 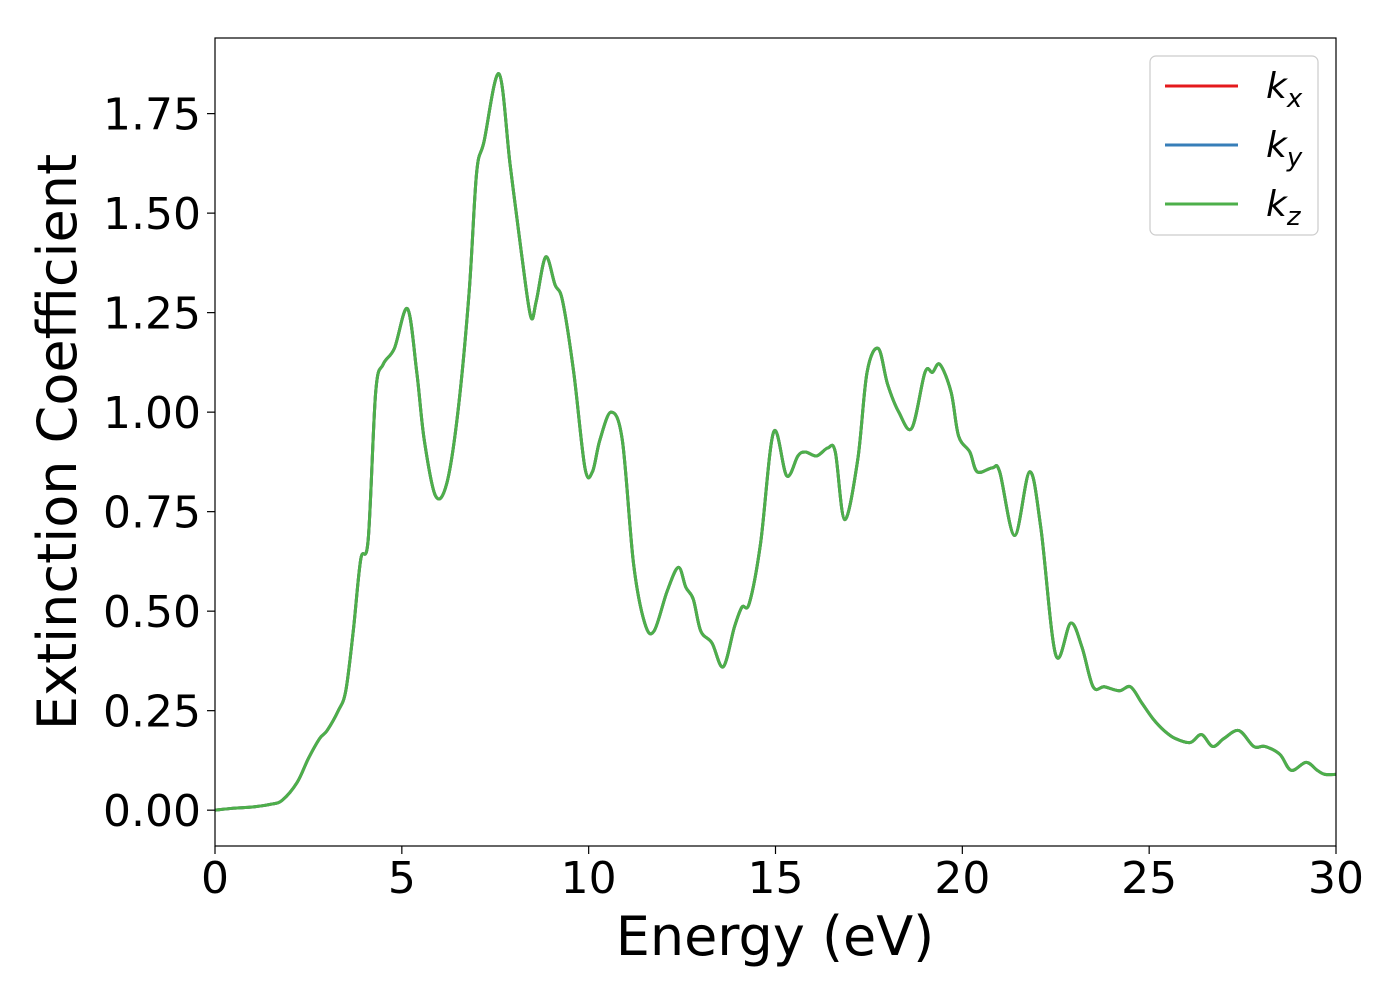 I want to click on y-tick-label: 1.00, so click(x=152, y=413).